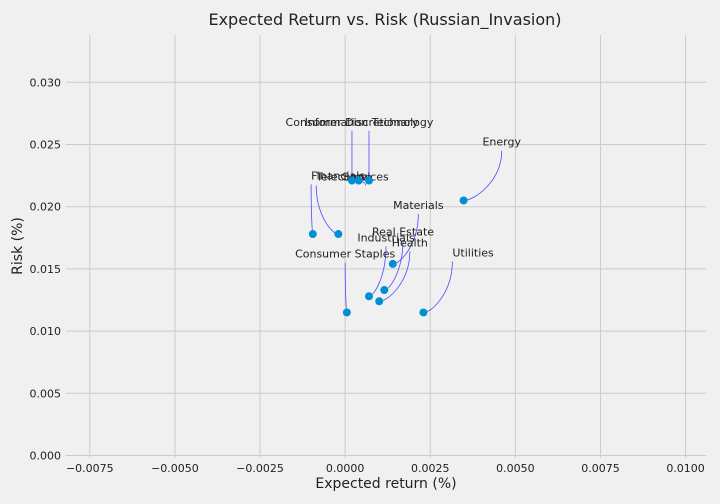 The image size is (720, 504). I want to click on x-tick-label: −0.0075, so click(90, 468).